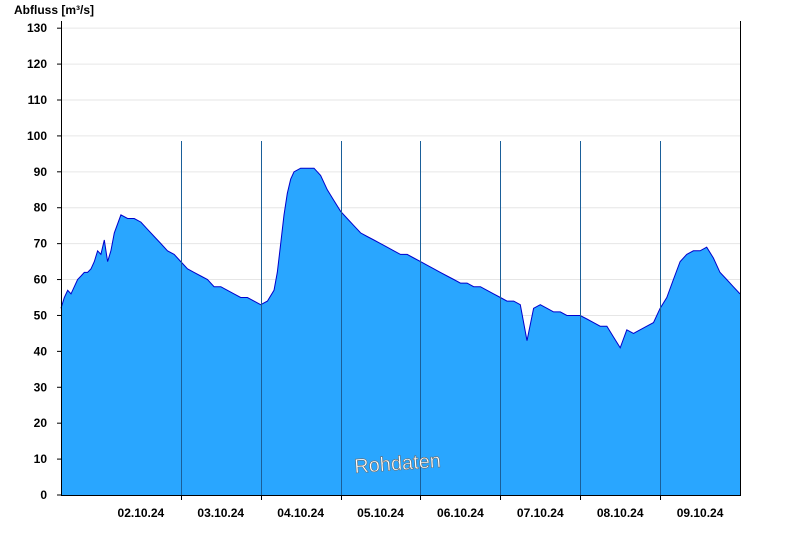 This screenshot has height=550, width=800. What do you see at coordinates (54, 10) in the screenshot?
I see `y-axis-title: Abfluss [m³/s]` at bounding box center [54, 10].